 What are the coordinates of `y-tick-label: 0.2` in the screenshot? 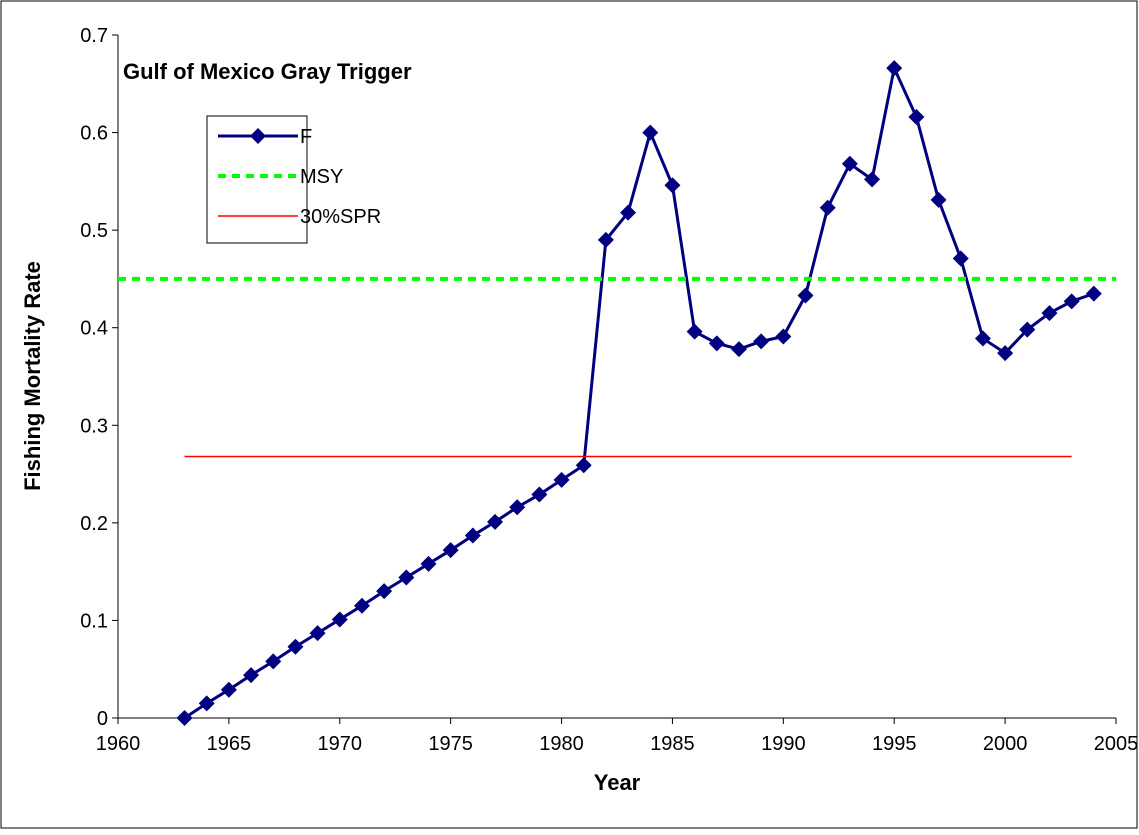 It's located at (94, 524).